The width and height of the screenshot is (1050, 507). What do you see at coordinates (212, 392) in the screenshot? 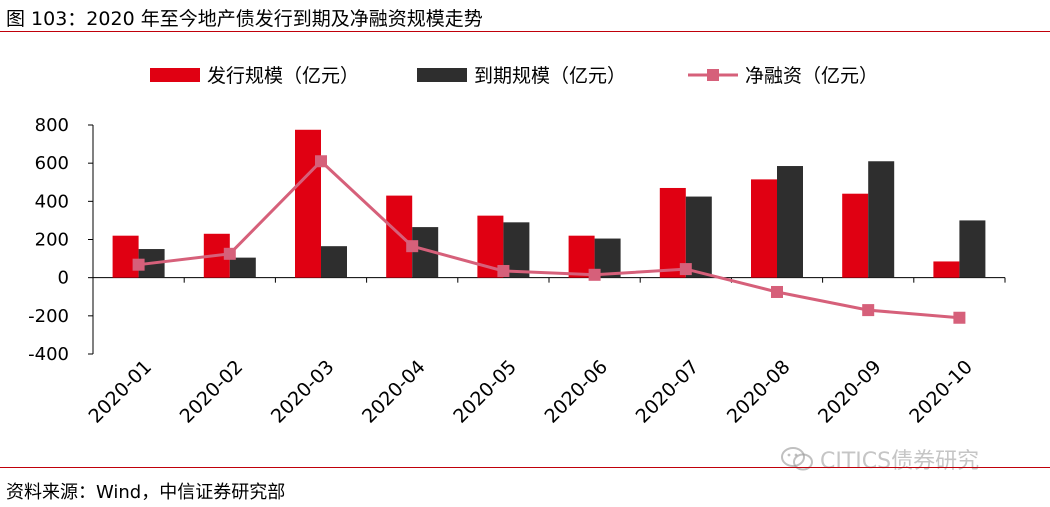
I see `x-tick-label: 2020-02` at bounding box center [212, 392].